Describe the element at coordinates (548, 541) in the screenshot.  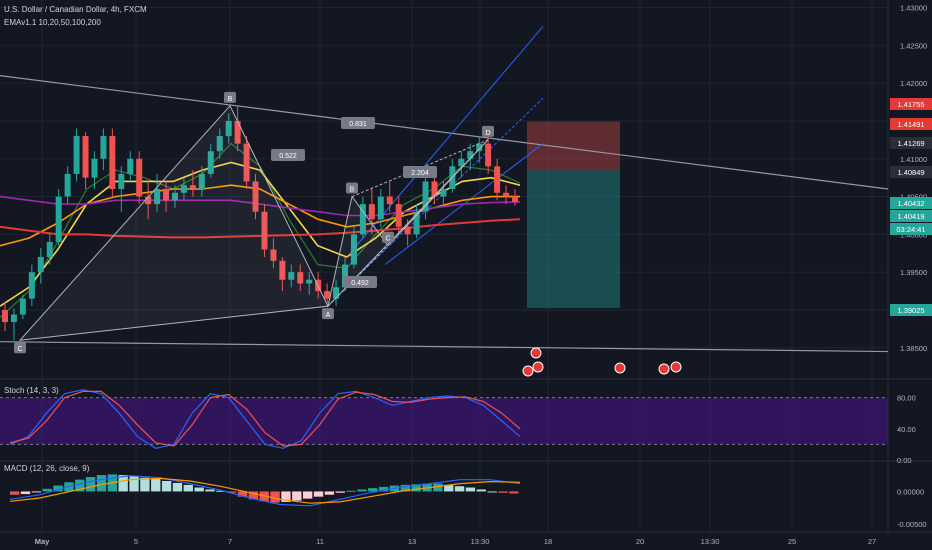
I see `time-tick-label: 18` at that location.